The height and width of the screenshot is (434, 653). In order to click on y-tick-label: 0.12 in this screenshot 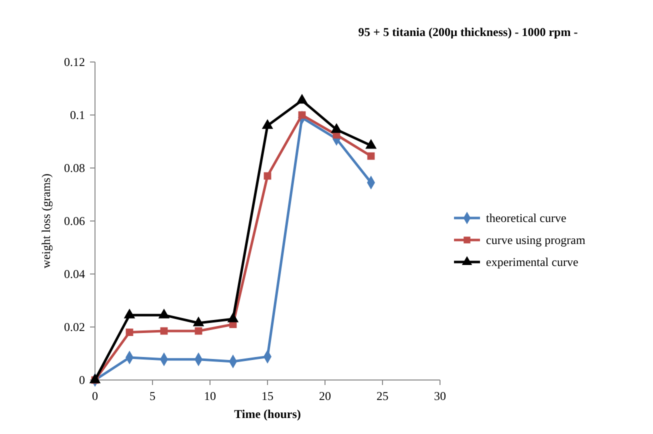, I will do `click(74, 62)`.